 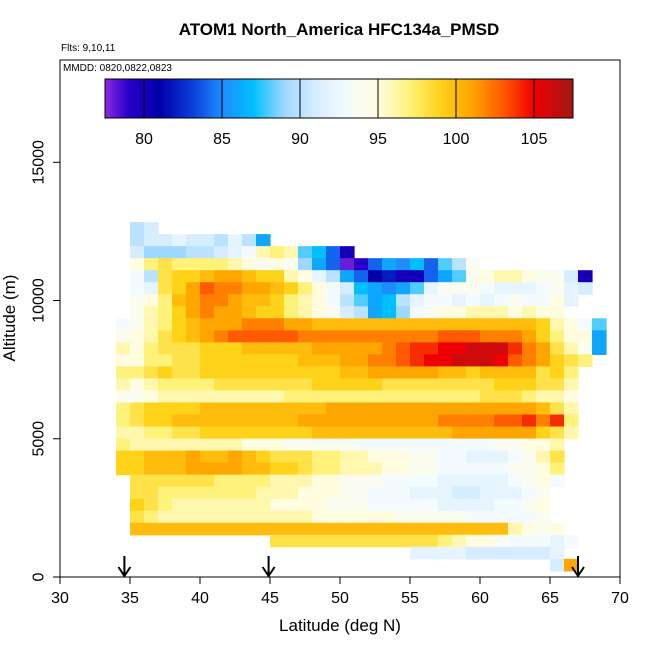 I want to click on flights-label: Flts: 9,10,11, so click(x=88, y=48).